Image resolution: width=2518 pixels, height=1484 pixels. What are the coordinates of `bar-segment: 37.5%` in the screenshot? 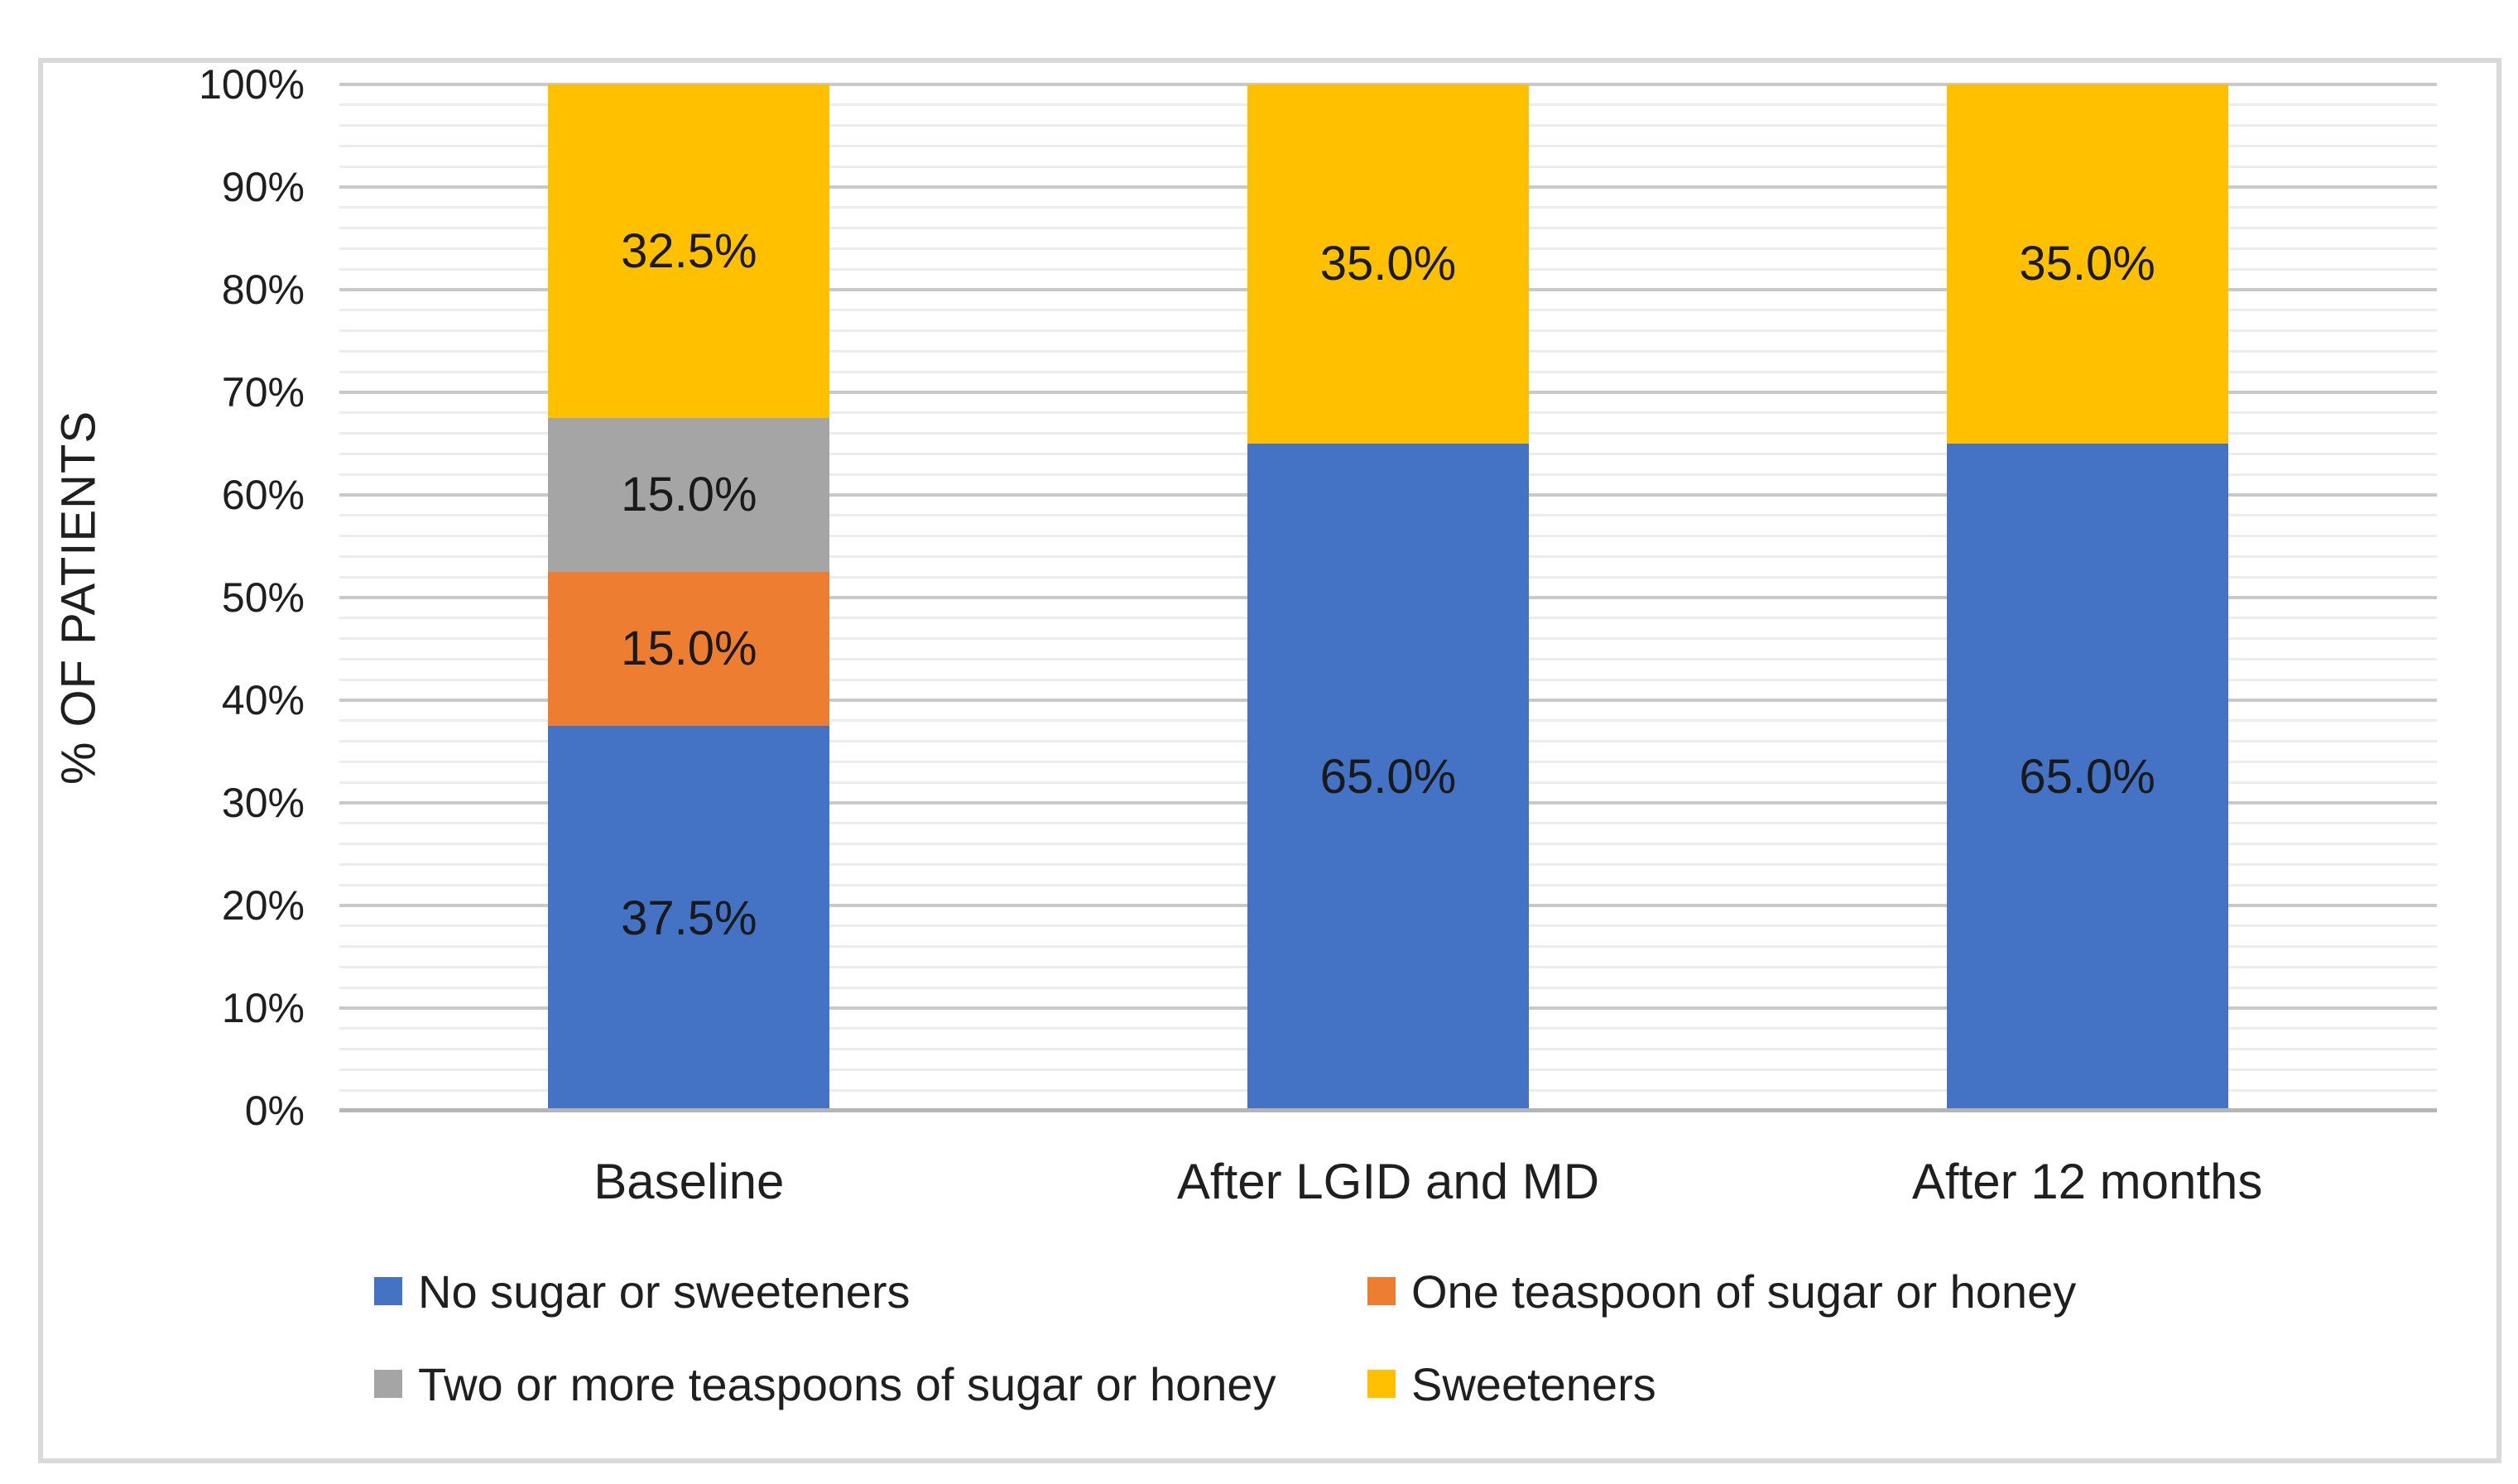 It's located at (689, 918).